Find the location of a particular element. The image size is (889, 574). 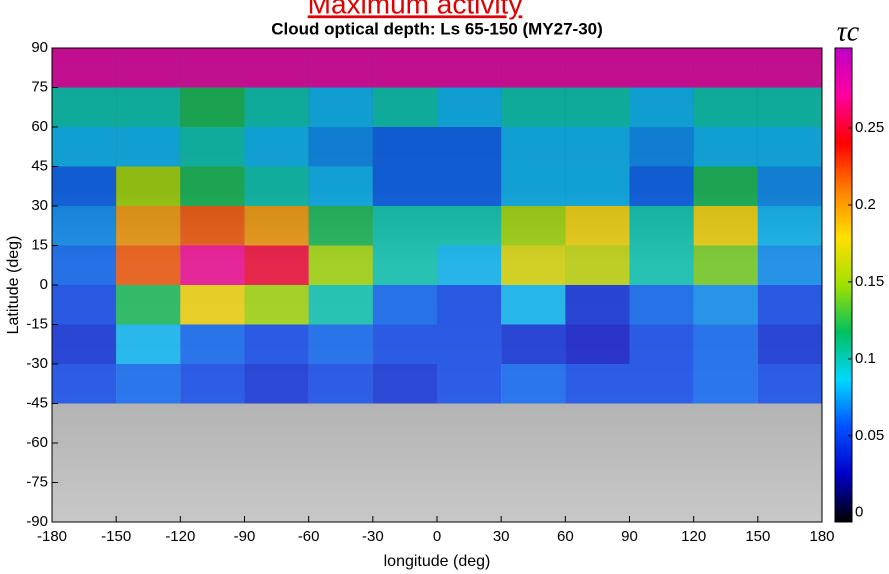

x-tick-label: -180 is located at coordinates (52, 536).